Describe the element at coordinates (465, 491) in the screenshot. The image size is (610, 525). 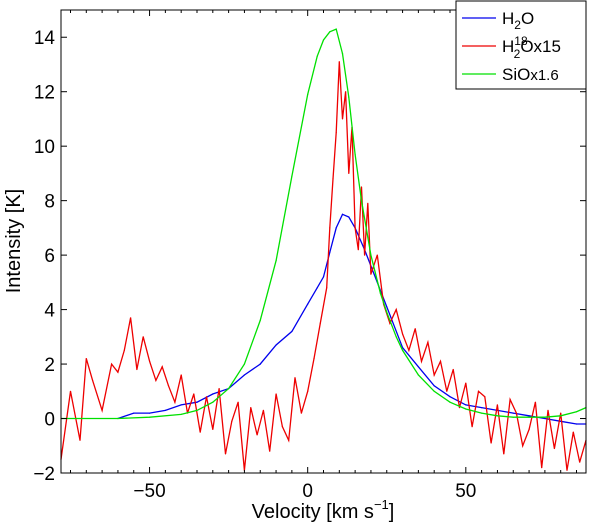
I see `x-tick-label: 50` at that location.